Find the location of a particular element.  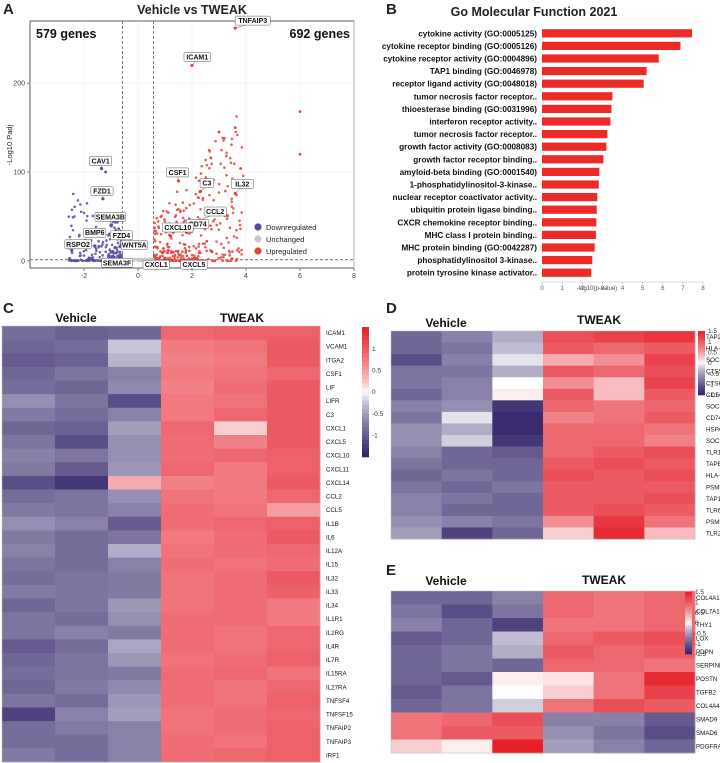

gene-label-il7r: IL7R is located at coordinates (333, 660).